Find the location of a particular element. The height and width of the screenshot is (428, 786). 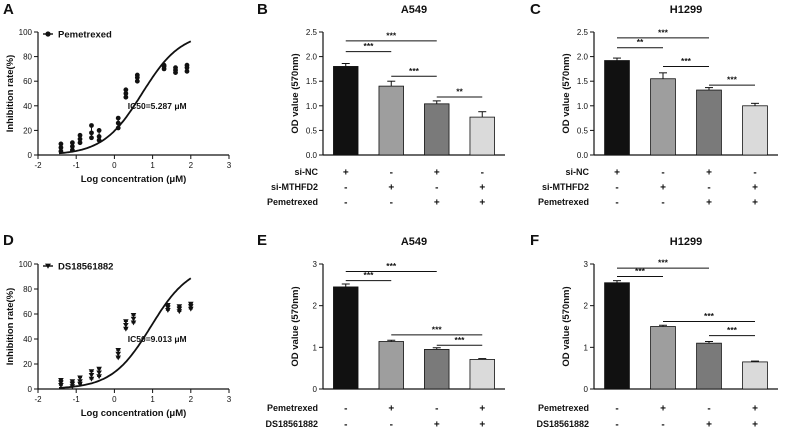

condition-label: Pemetrexed is located at coordinates (292, 408).